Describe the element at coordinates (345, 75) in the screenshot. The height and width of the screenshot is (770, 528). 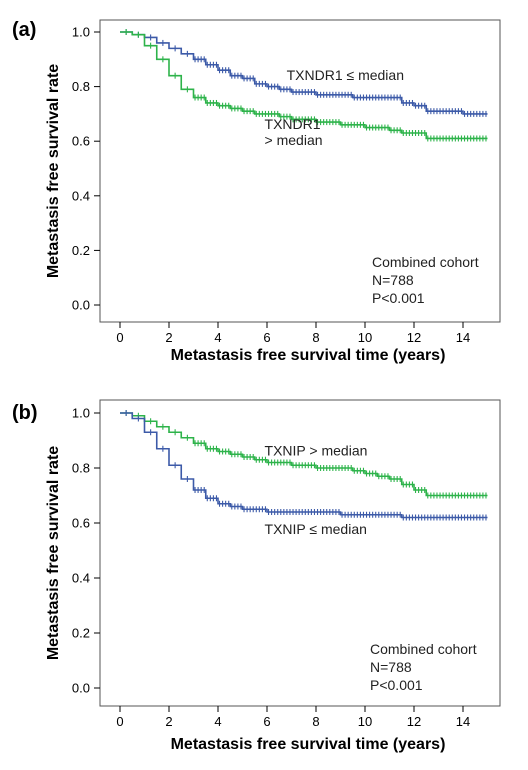
I see `series-label: TXNDR1 ≤ median` at that location.